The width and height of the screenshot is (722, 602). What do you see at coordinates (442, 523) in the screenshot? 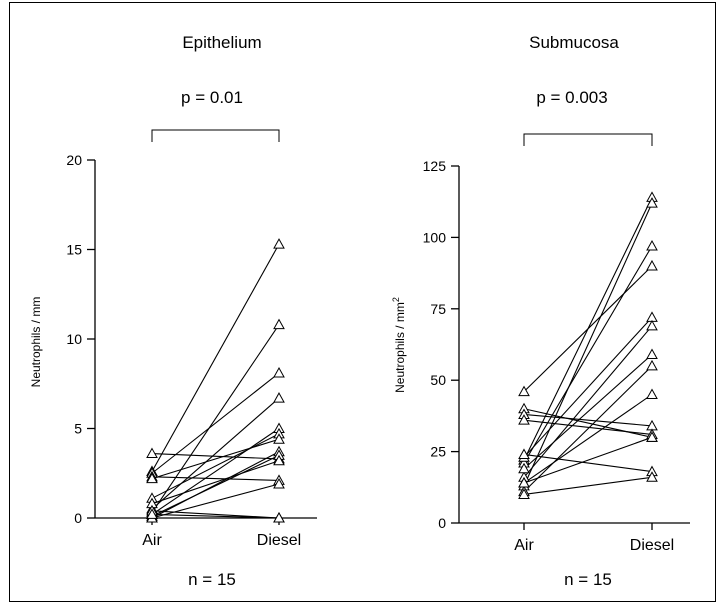
I see `right-y-tick-label: 0` at bounding box center [442, 523].